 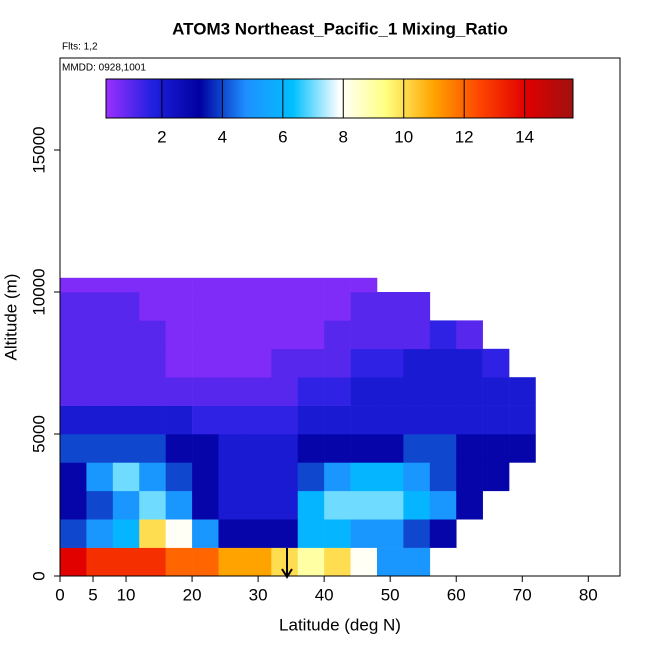 I want to click on x-tick-label: 0, so click(x=59, y=594).